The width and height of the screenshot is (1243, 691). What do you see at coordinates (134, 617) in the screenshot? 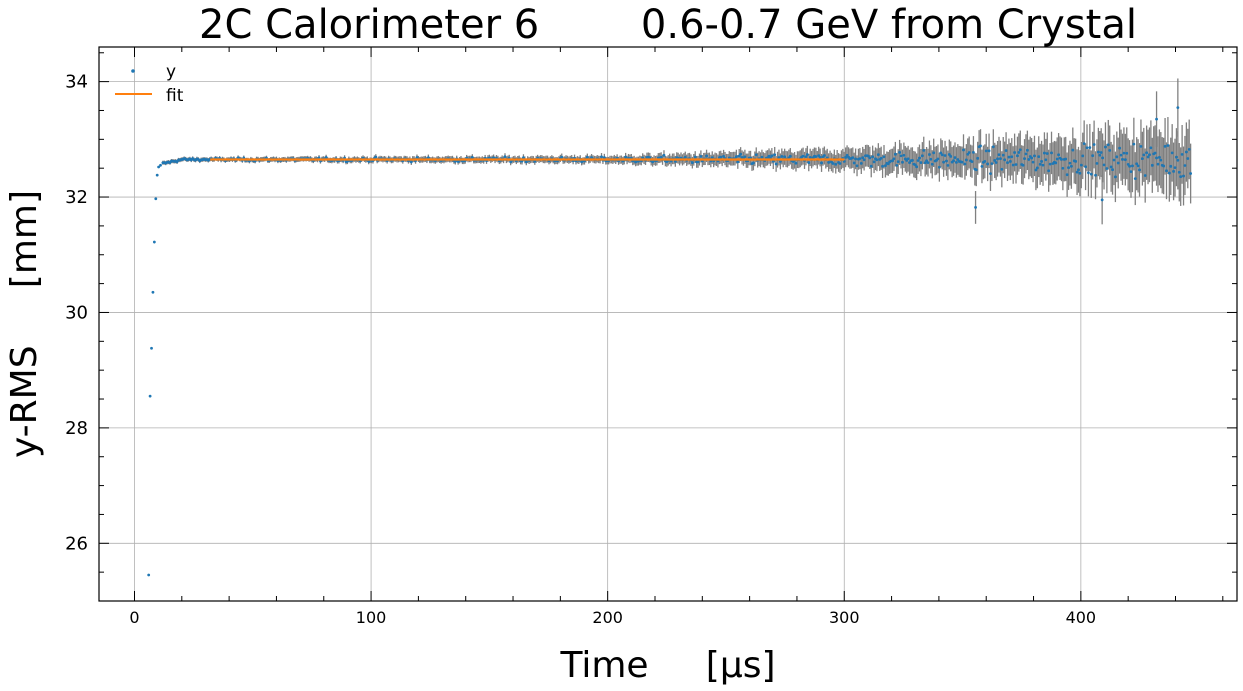
I see `x-tick-label: 0` at bounding box center [134, 617].